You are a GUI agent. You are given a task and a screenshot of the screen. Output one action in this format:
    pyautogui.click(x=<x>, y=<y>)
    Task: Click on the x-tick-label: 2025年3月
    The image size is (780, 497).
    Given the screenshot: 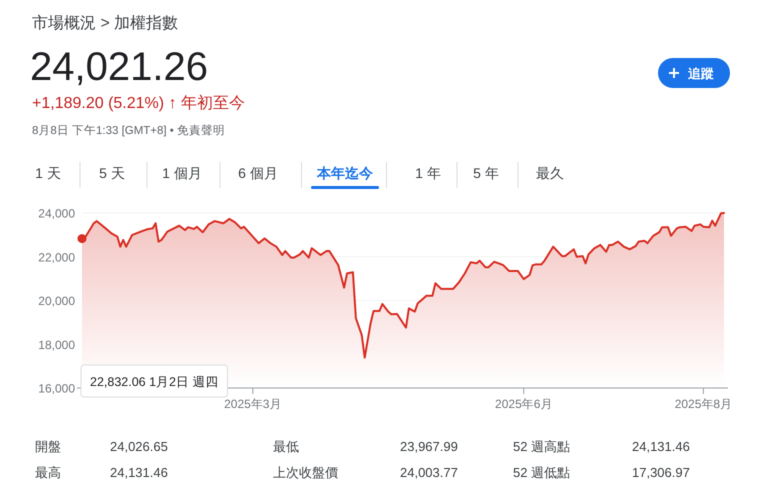 What is the action you would take?
    pyautogui.click(x=253, y=404)
    